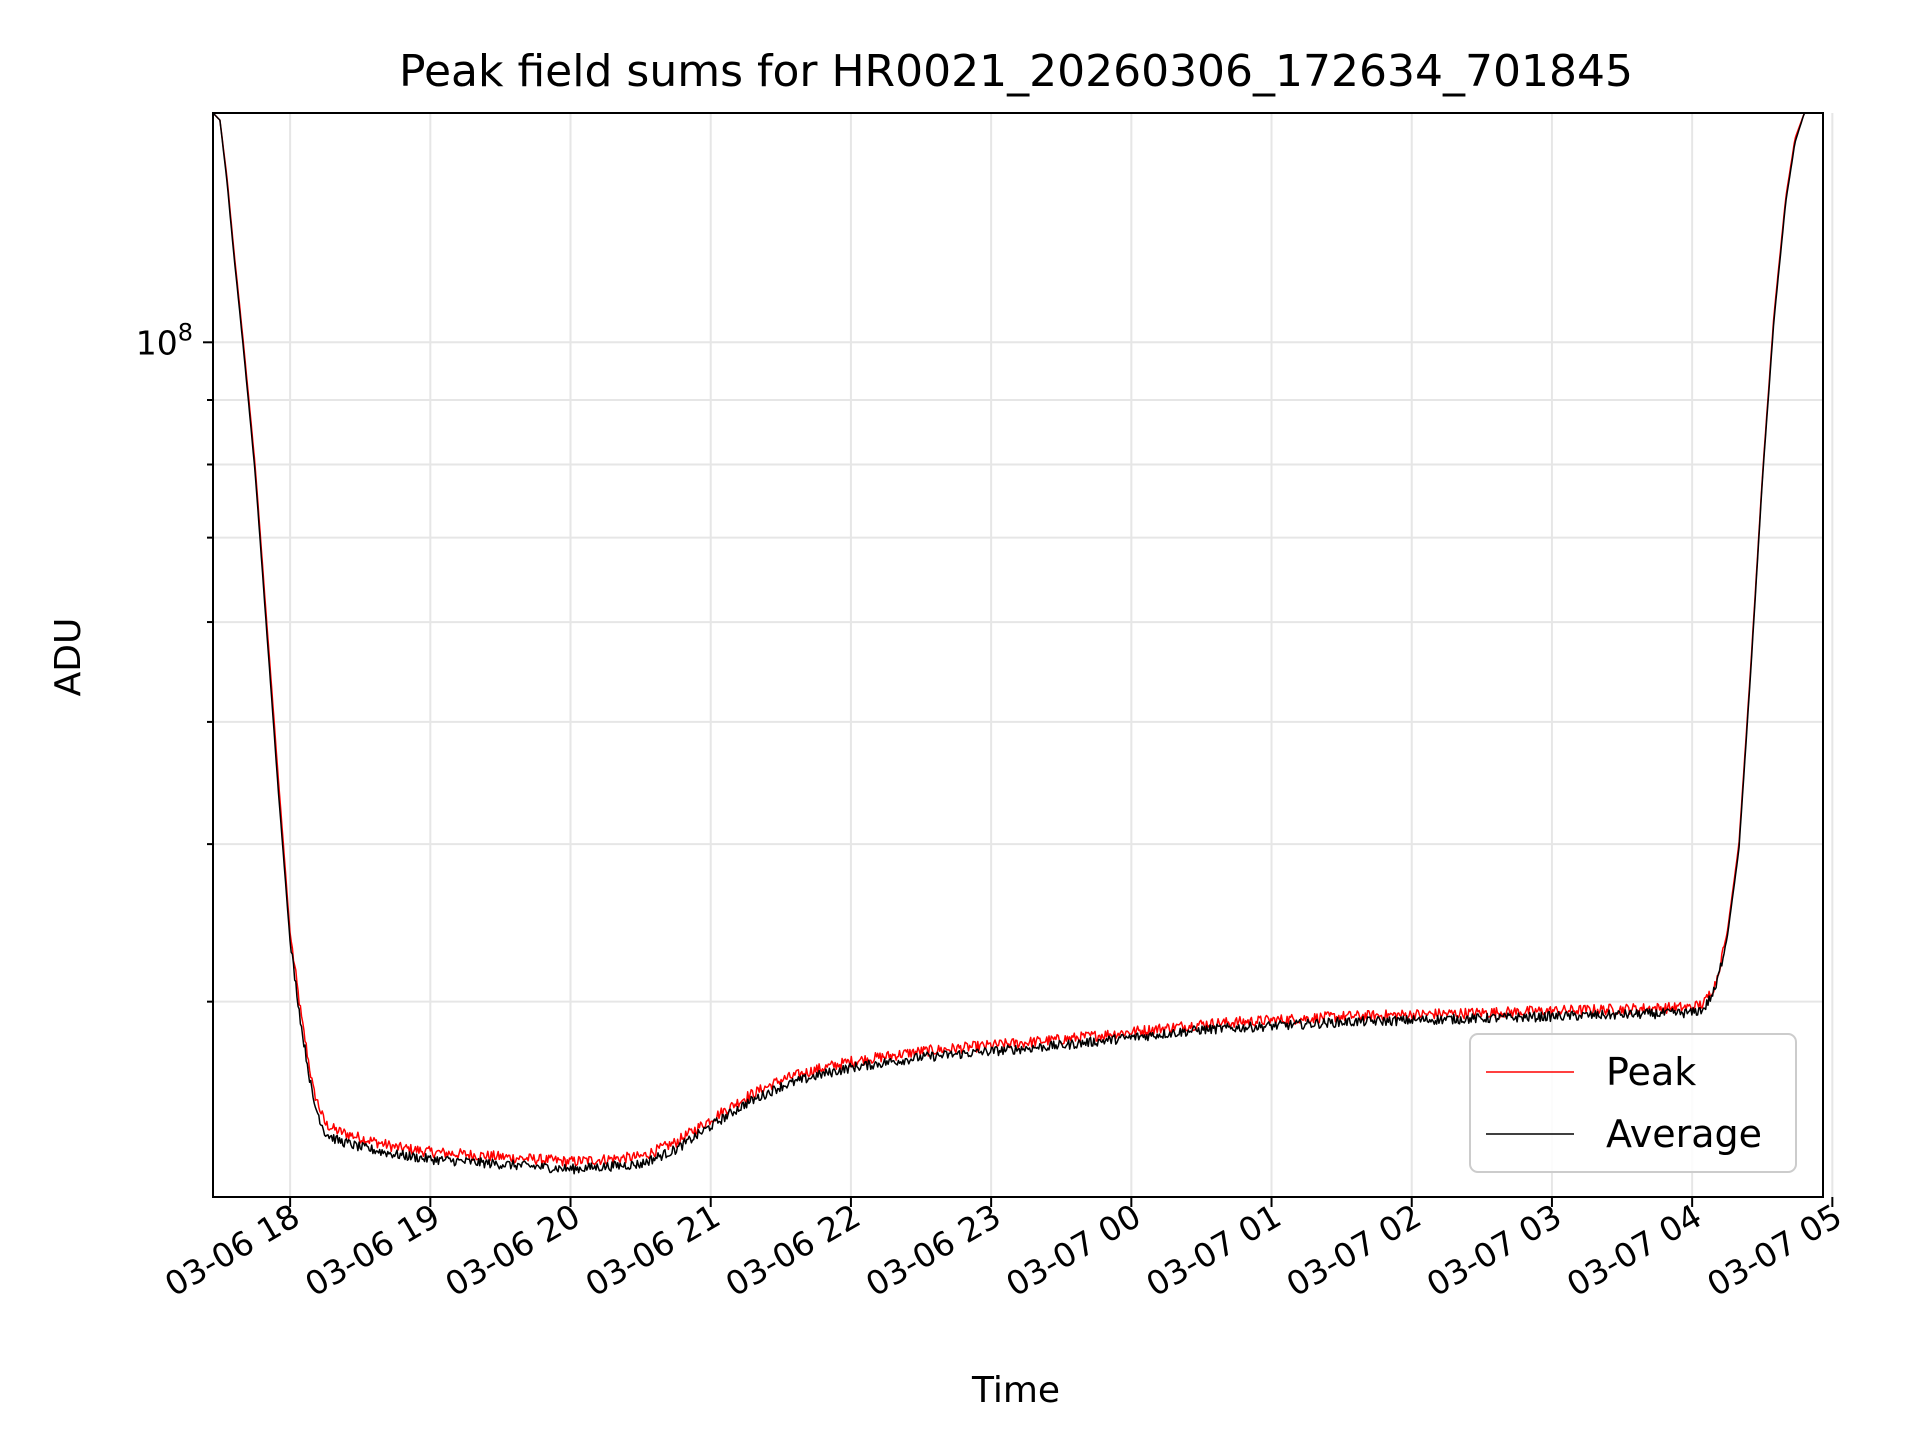 Image resolution: width=1920 pixels, height=1440 pixels. I want to click on y-axis-ticks: 108, so click(174, 660).